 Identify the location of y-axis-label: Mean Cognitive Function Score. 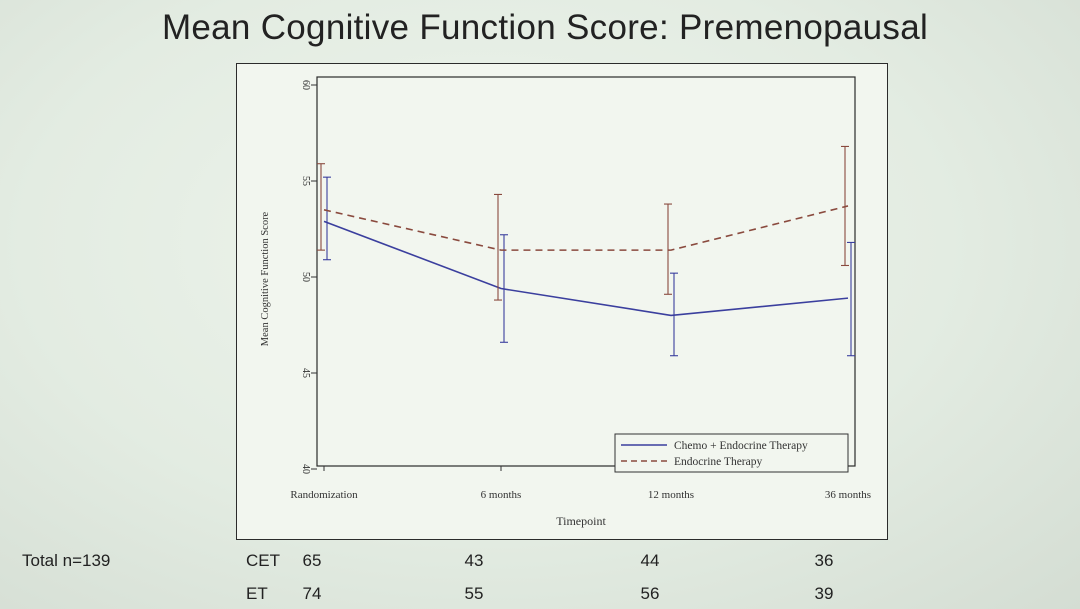
(265, 278).